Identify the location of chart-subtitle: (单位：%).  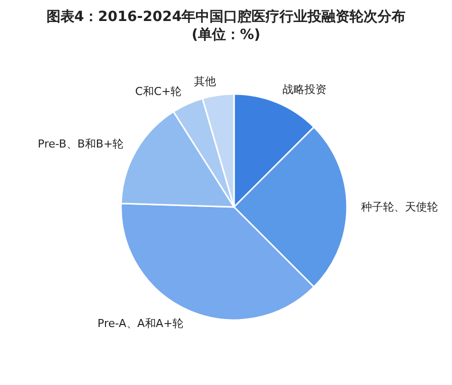
(226, 35).